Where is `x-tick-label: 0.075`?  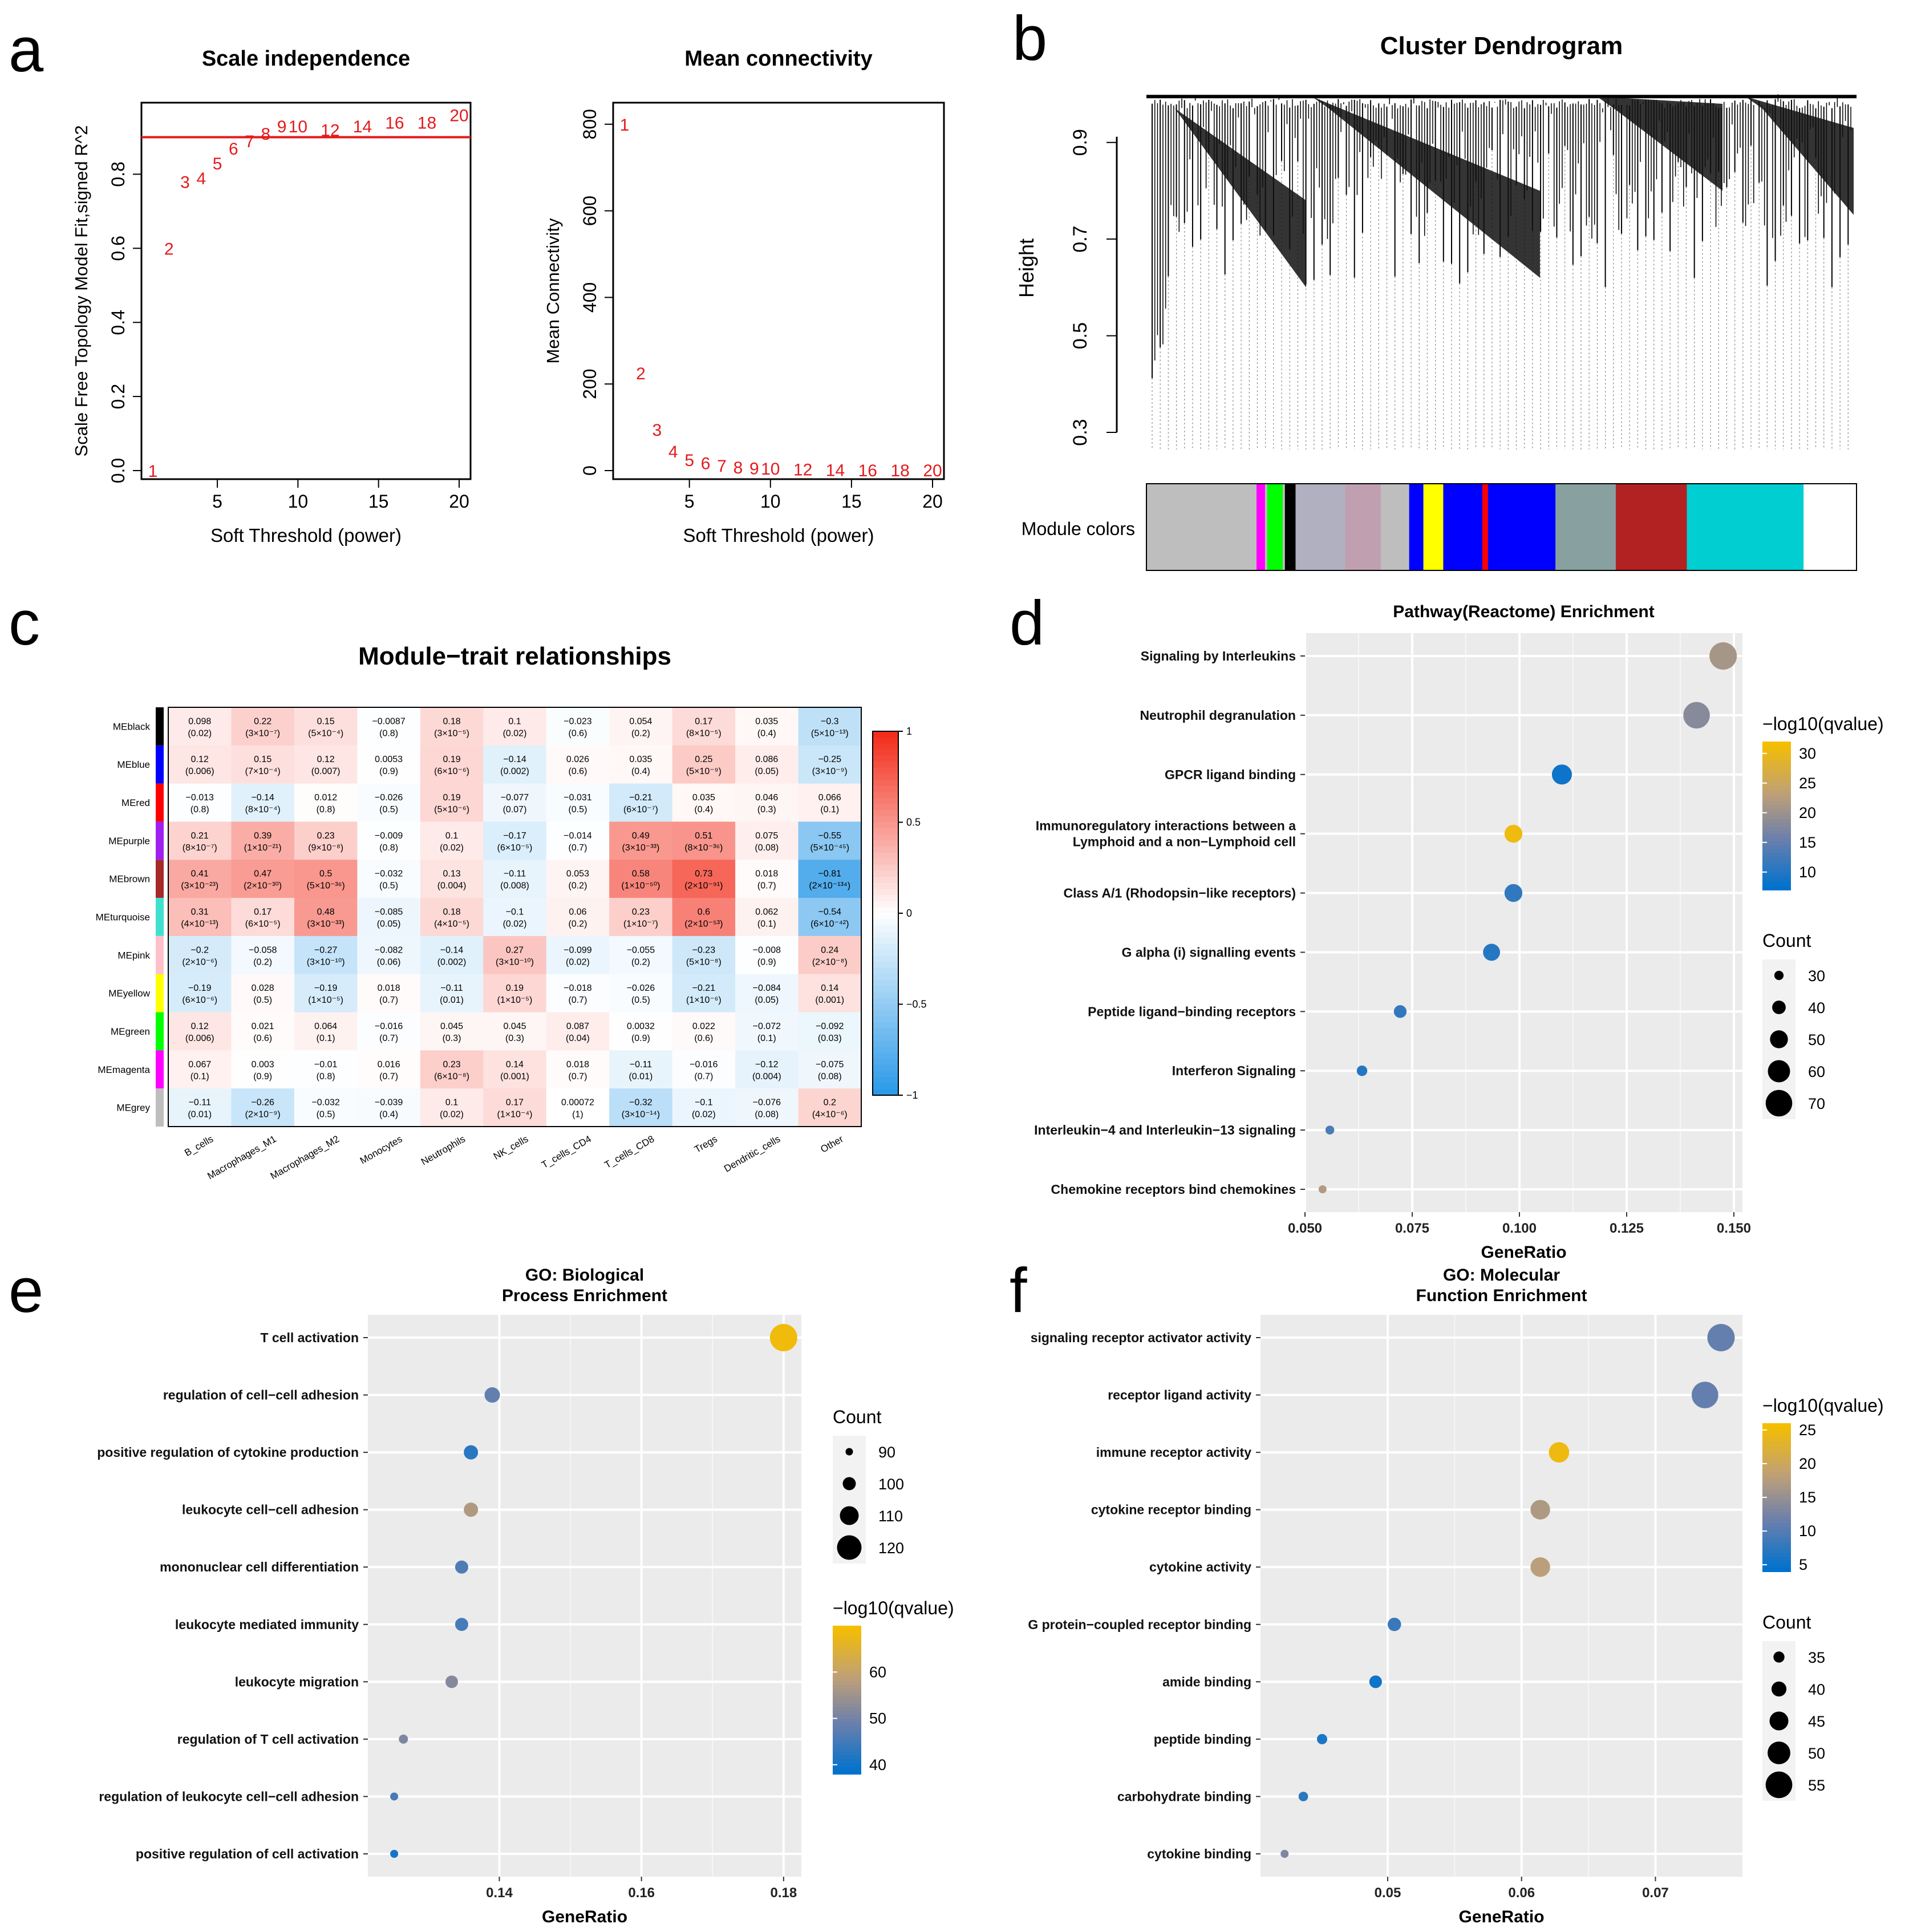 x-tick-label: 0.075 is located at coordinates (1412, 1228).